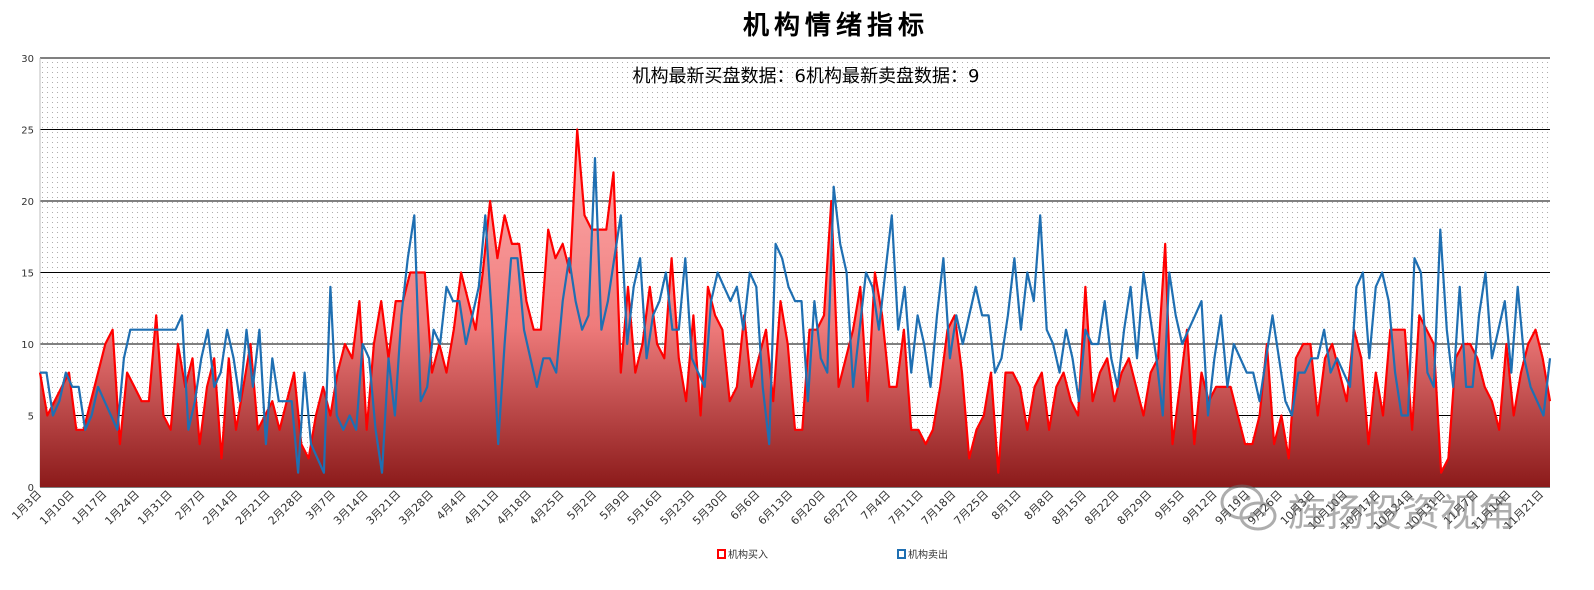 This screenshot has height=590, width=1594. Describe the element at coordinates (887, 76) in the screenshot. I see `sell-count-label: 机构最新卖盘数据：` at that location.